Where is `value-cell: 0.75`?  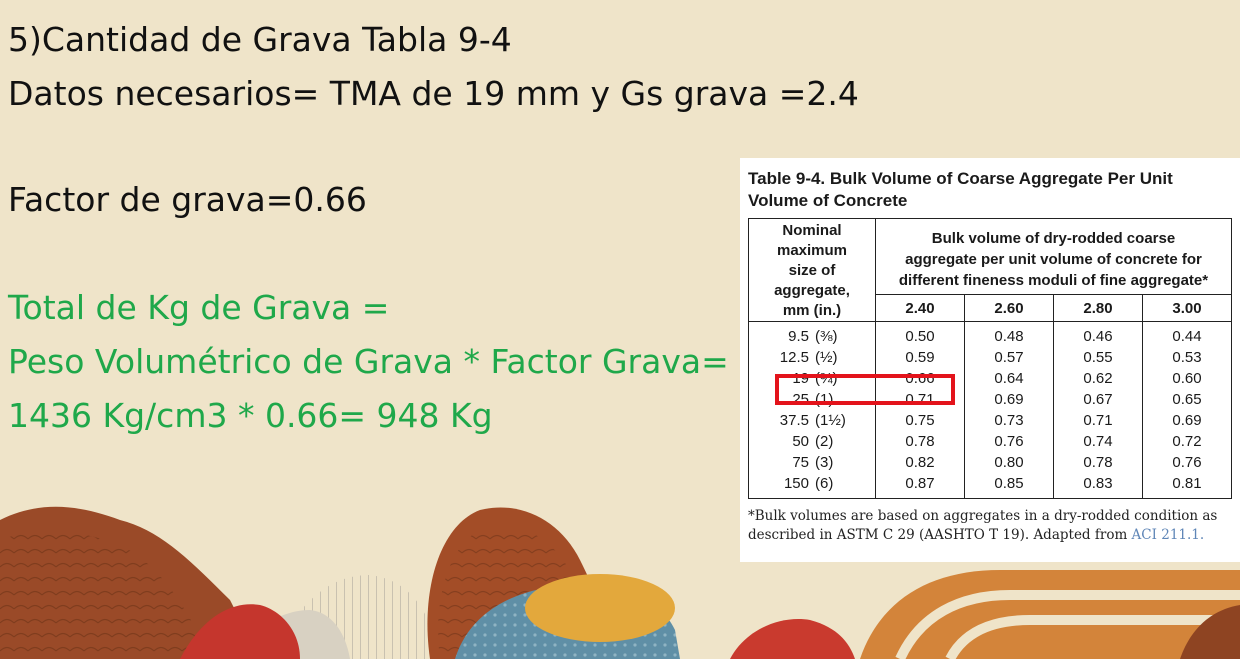
value-cell: 0.75 is located at coordinates (920, 420).